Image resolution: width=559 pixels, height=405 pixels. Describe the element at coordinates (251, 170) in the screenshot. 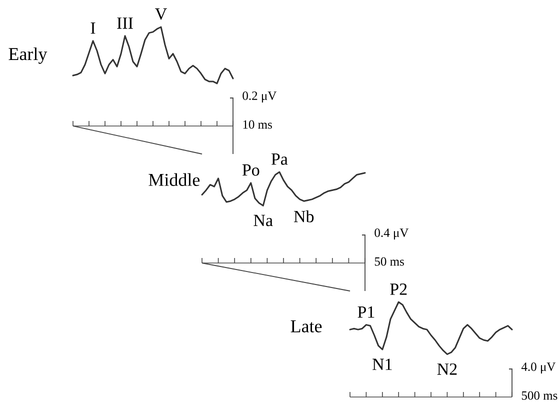

I see `annotation: Po` at that location.